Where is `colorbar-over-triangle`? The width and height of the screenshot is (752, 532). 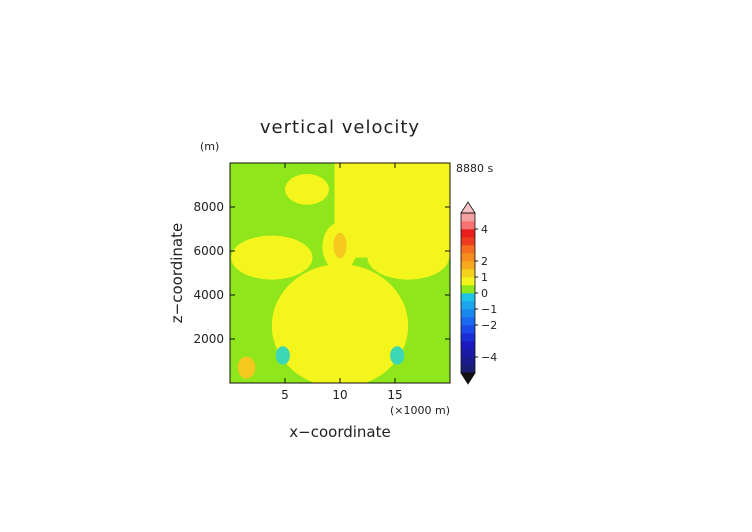 colorbar-over-triangle is located at coordinates (468, 207).